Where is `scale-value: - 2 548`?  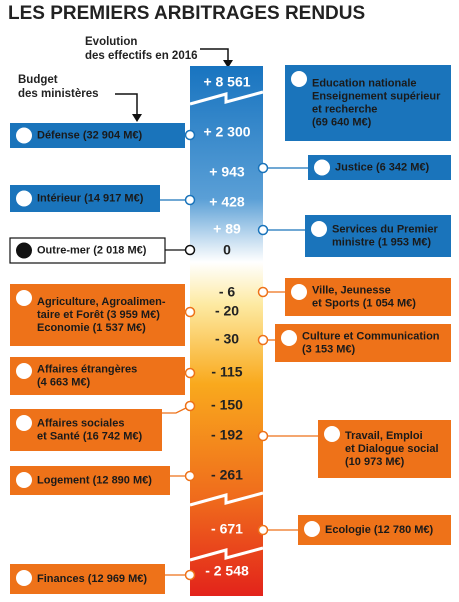 scale-value: - 2 548 is located at coordinates (227, 571).